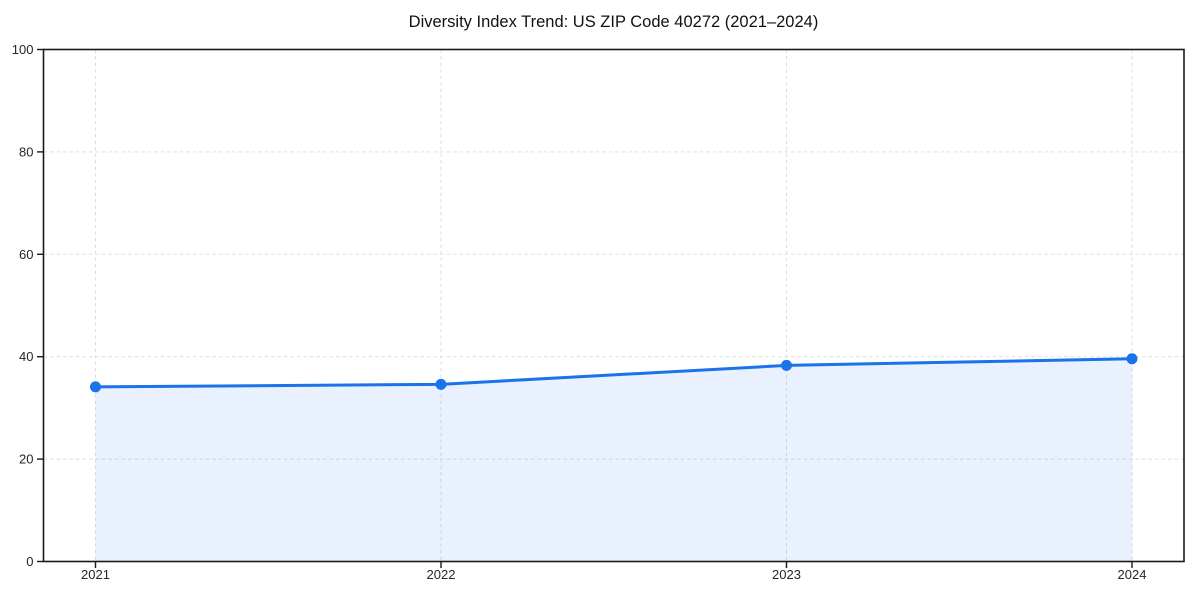 This screenshot has height=600, width=1200. Describe the element at coordinates (26, 151) in the screenshot. I see `y-axis-tick-label: 80` at that location.